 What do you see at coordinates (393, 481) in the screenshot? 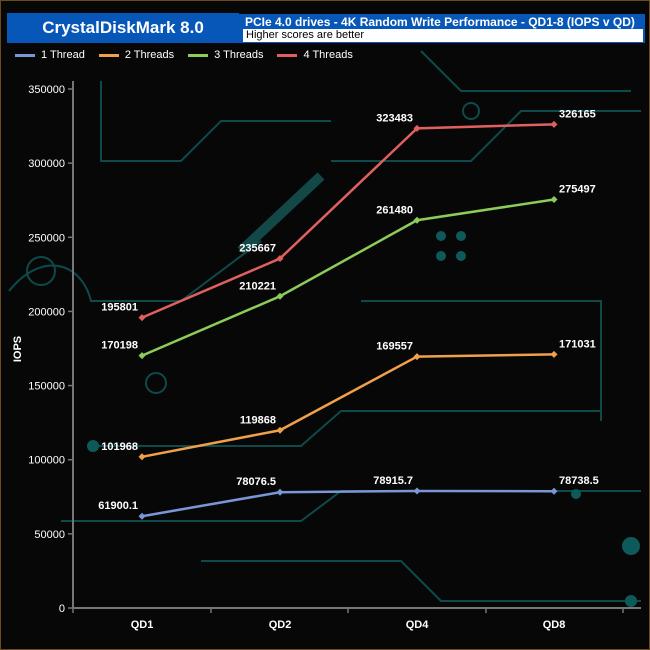
I see `data-label: 78915.7` at bounding box center [393, 481].